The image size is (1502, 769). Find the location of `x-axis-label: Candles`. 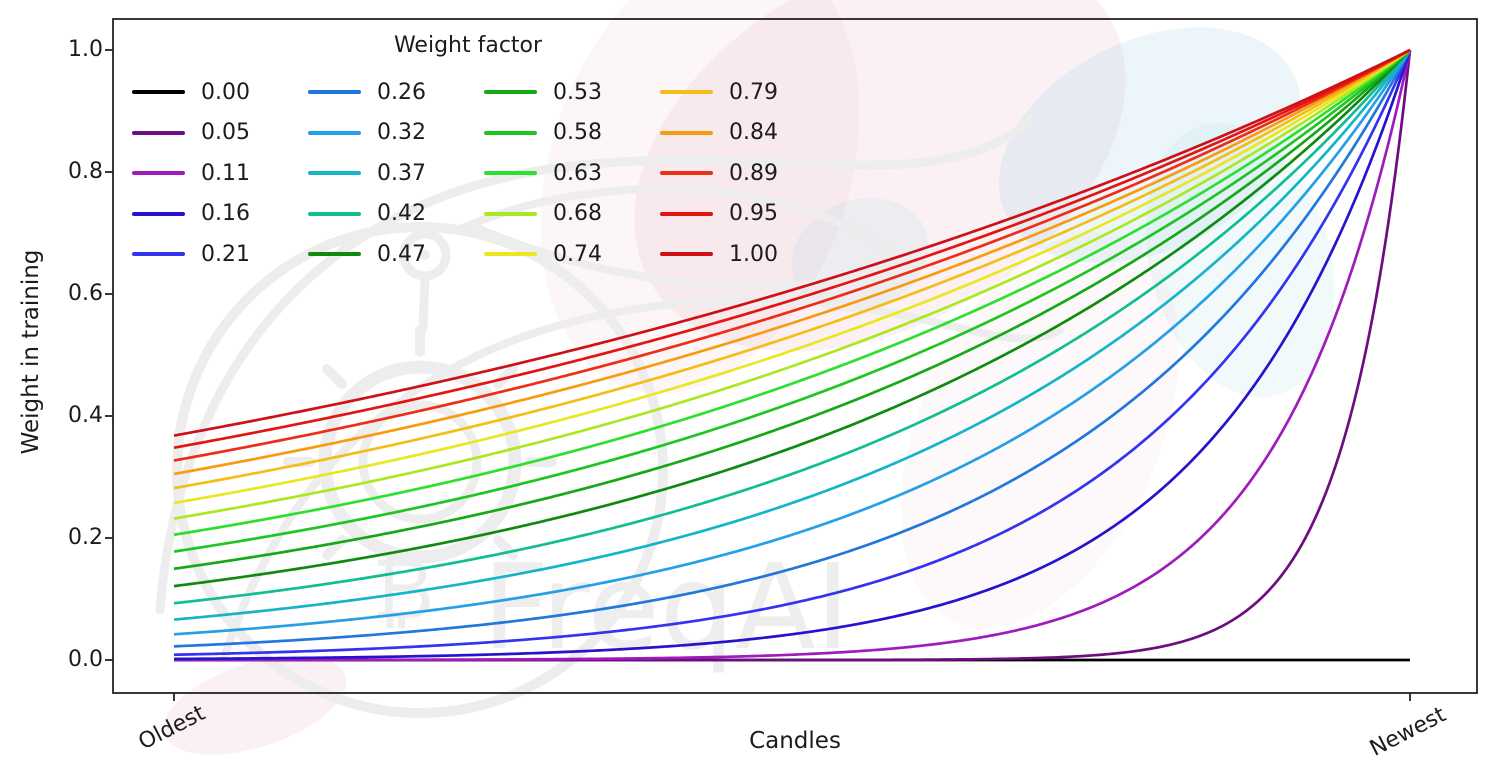

x-axis-label: Candles is located at coordinates (795, 741).